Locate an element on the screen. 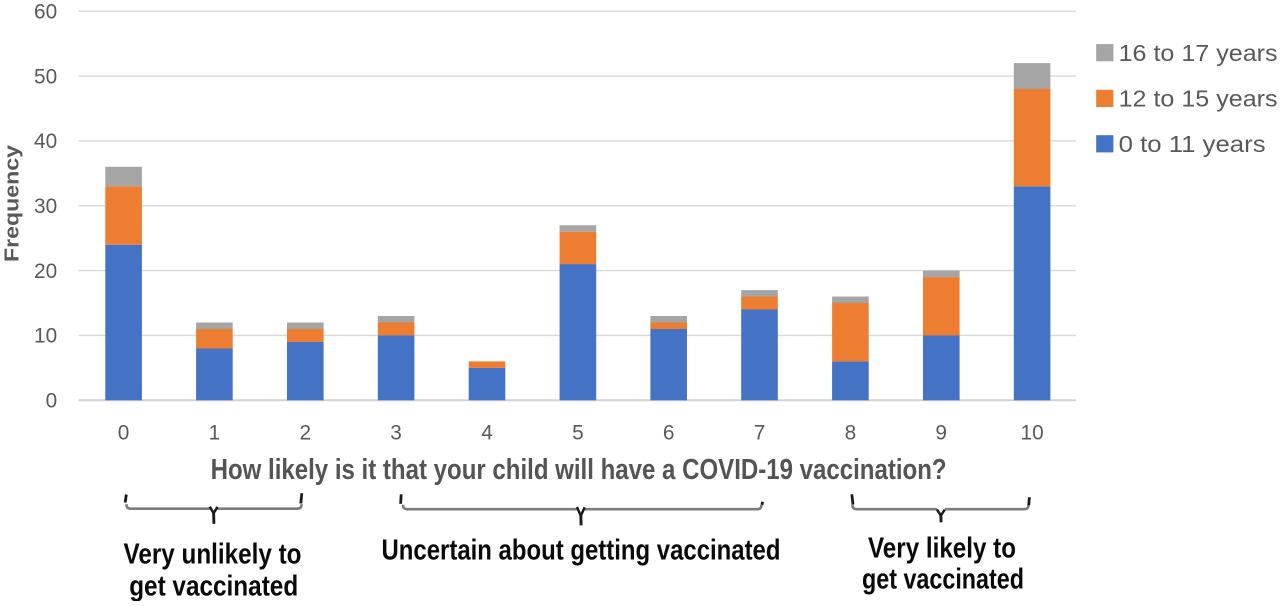  svg-text: Very likely to is located at coordinates (942, 549).